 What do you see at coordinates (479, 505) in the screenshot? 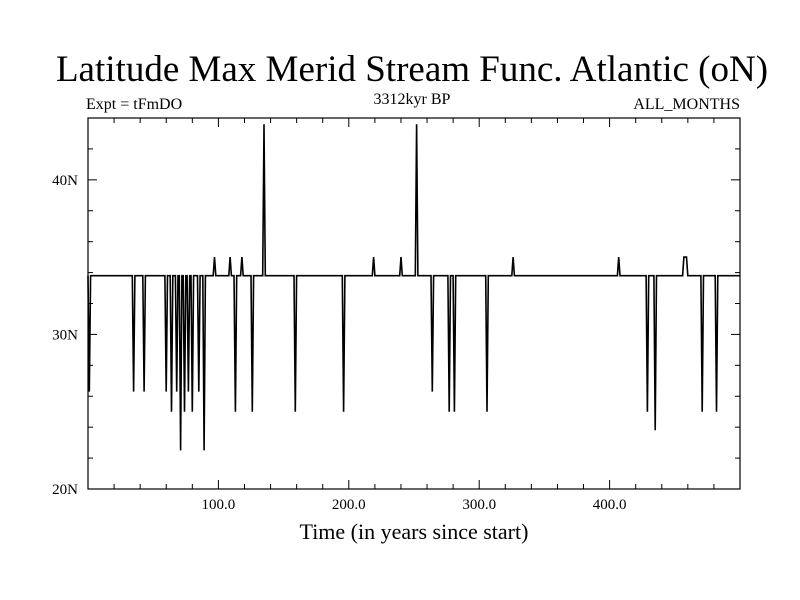
I see `x-tick-label: 300.0` at bounding box center [479, 505].